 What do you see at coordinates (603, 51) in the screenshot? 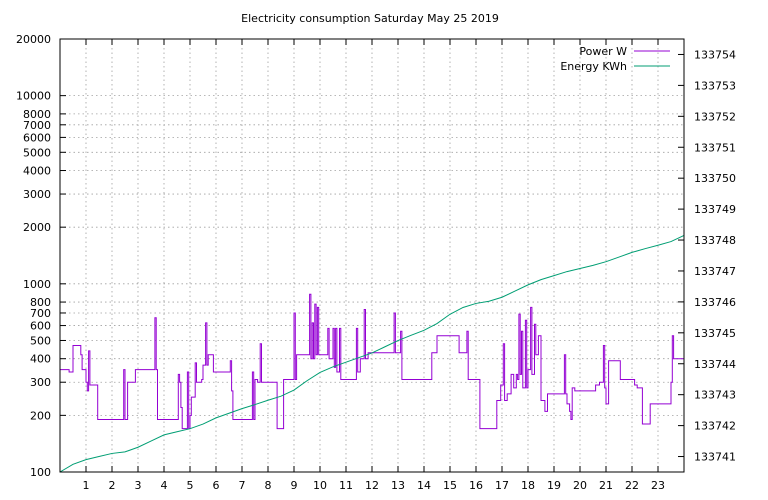
I see `legend-label-power-w: Power W` at bounding box center [603, 51].